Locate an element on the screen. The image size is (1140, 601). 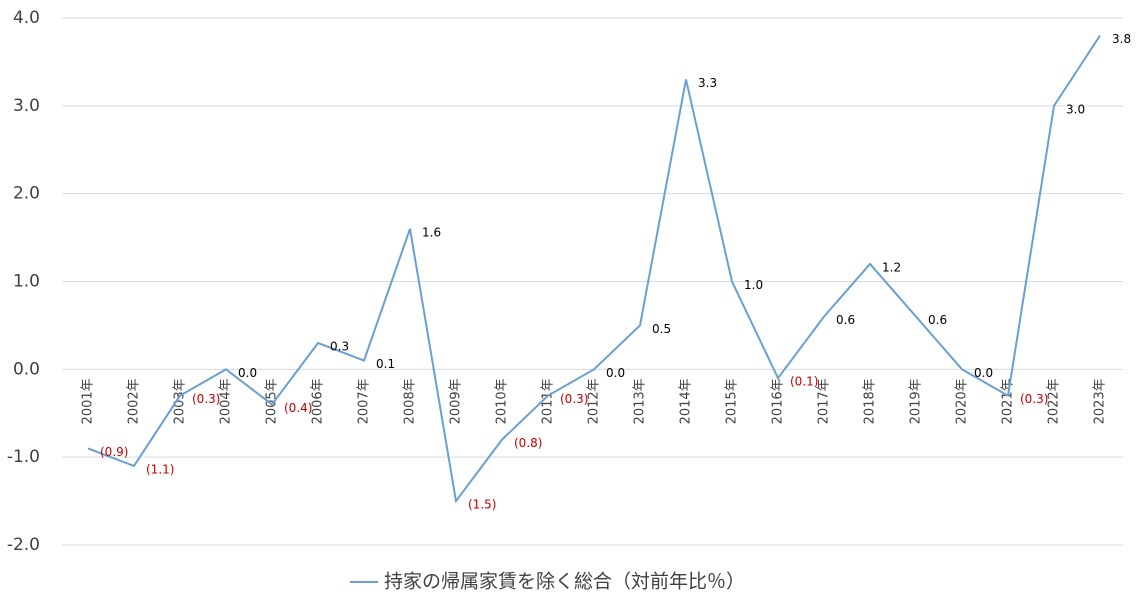
data-label: 3.0 is located at coordinates (1075, 109).